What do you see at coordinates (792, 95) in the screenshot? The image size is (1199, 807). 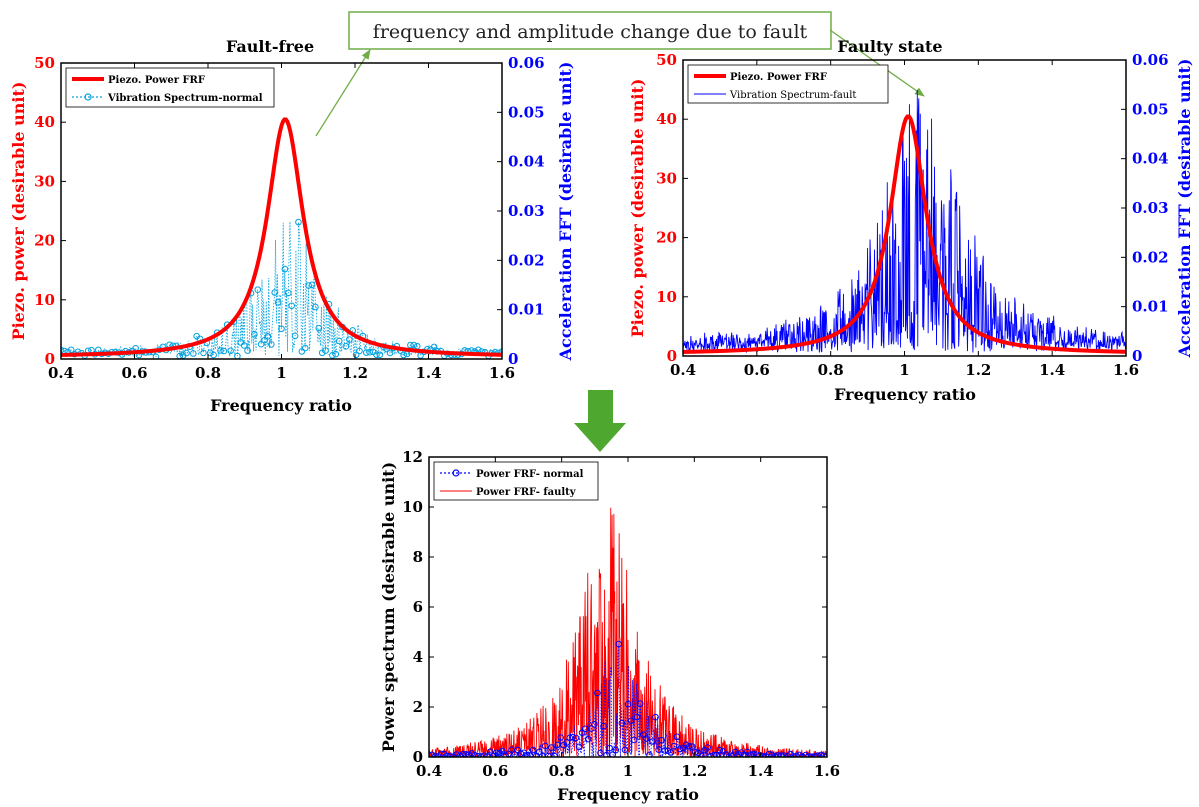 I see `legend-label-vibration: Vibration Spectrum-fault` at bounding box center [792, 95].